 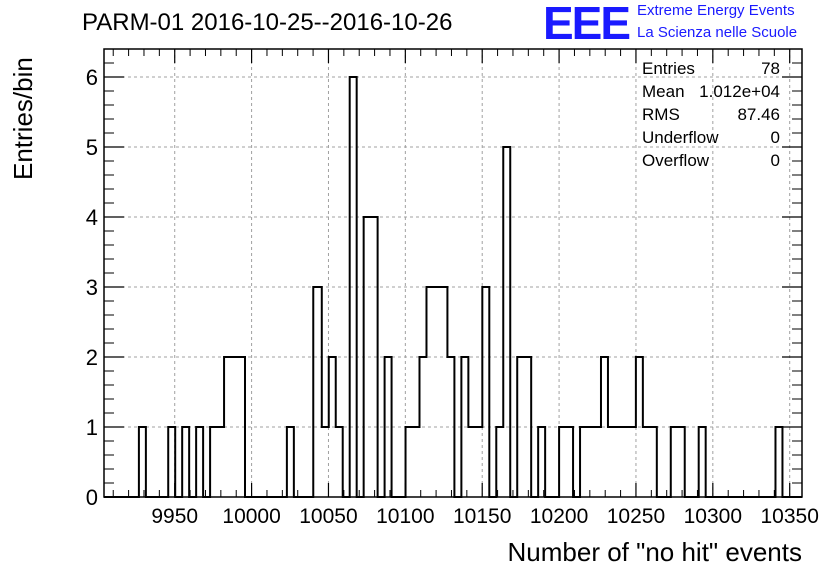 What do you see at coordinates (92, 427) in the screenshot?
I see `y-tick-label: 1` at bounding box center [92, 427].